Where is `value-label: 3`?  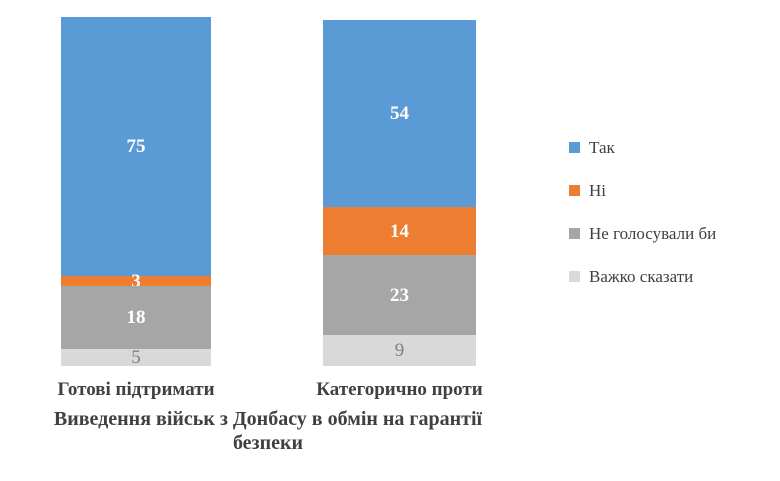
value-label: 3 is located at coordinates (136, 281).